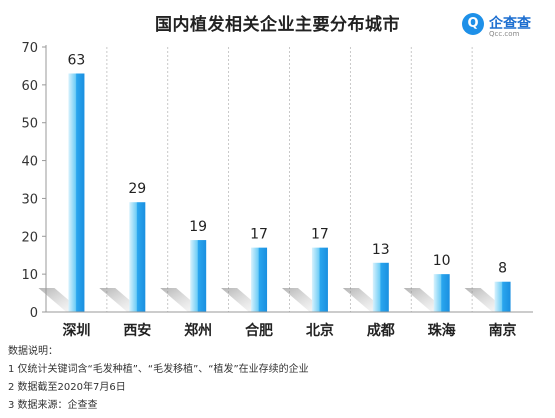  Describe the element at coordinates (381, 330) in the screenshot. I see `x-tick-label: 成都` at that location.